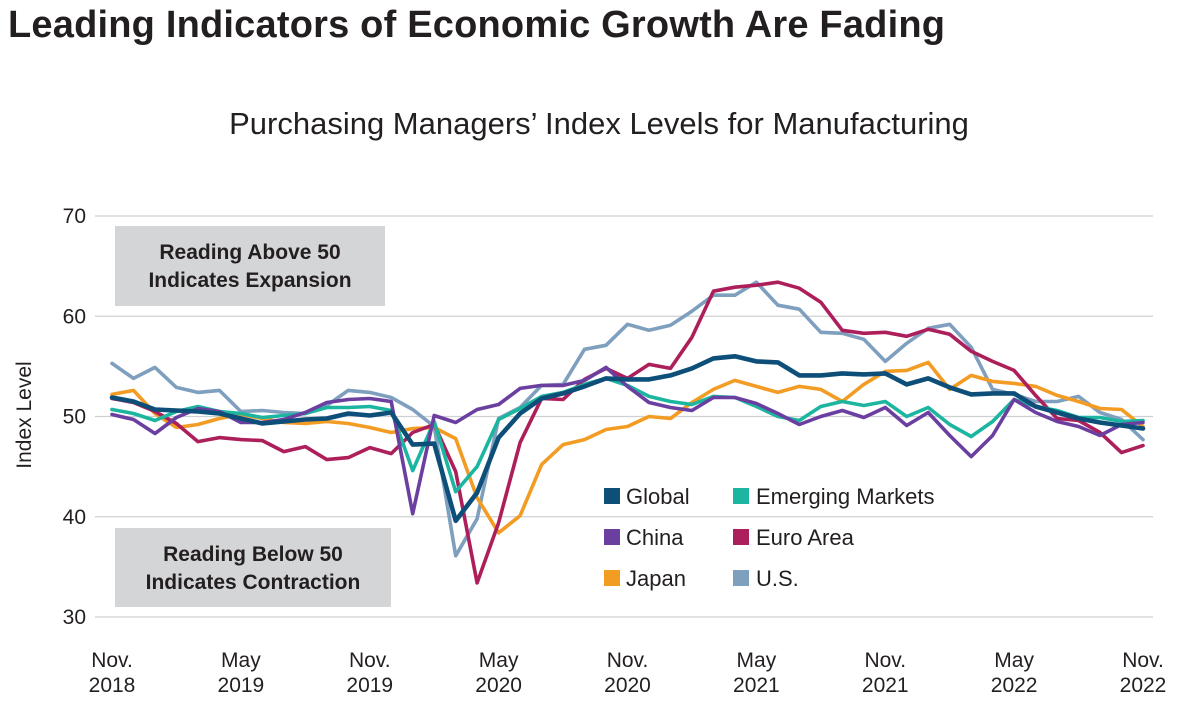 This screenshot has width=1198, height=707. What do you see at coordinates (74, 216) in the screenshot?
I see `y-tick-label: 70` at bounding box center [74, 216].